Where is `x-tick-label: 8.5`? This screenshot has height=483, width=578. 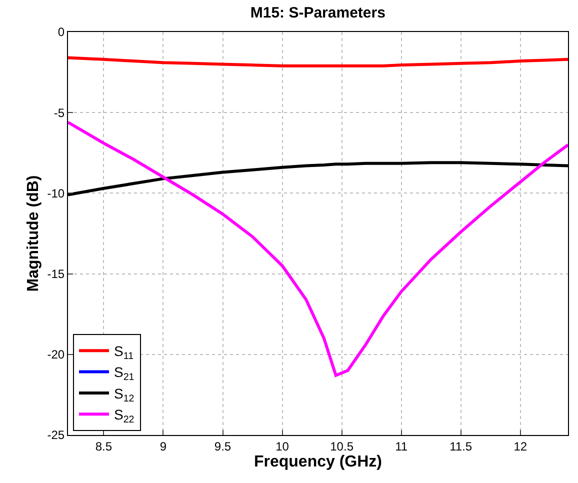
x-tick-label: 8.5 is located at coordinates (103, 446).